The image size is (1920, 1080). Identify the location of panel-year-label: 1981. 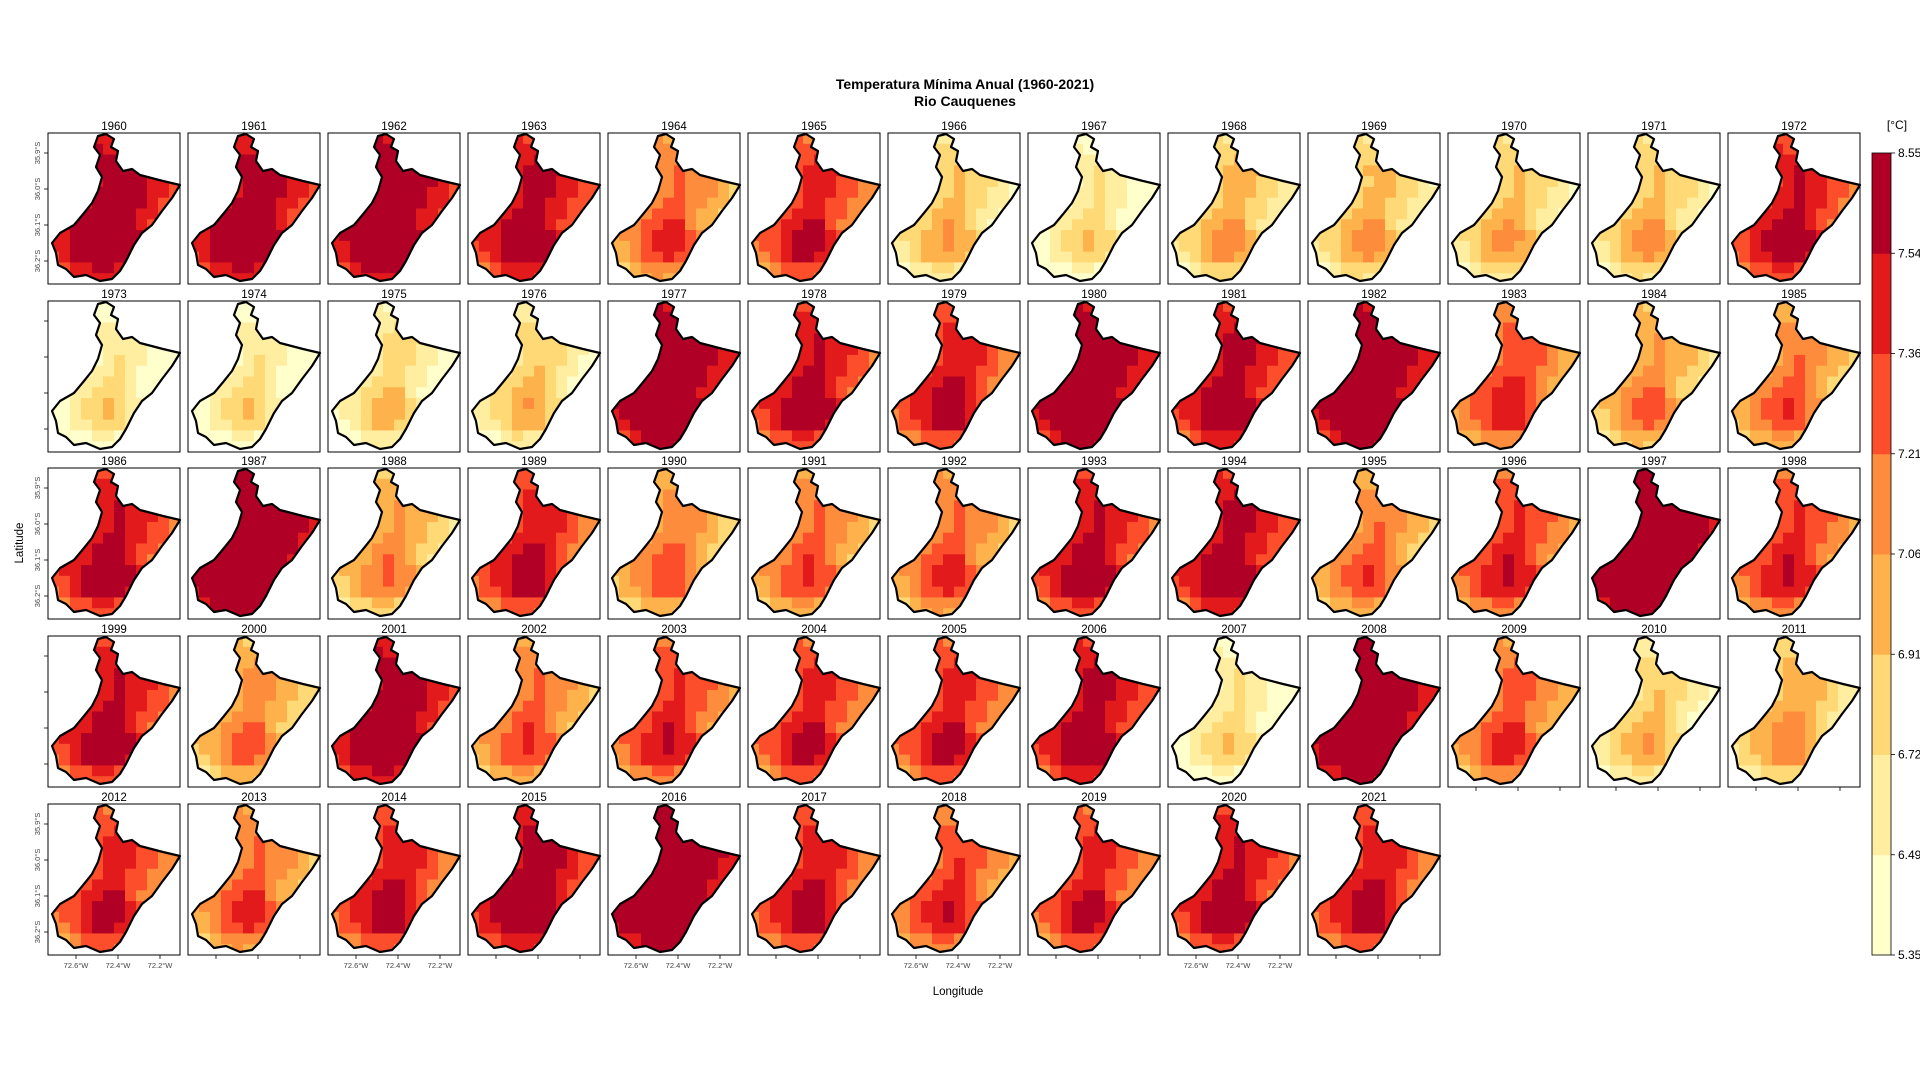
(1234, 295).